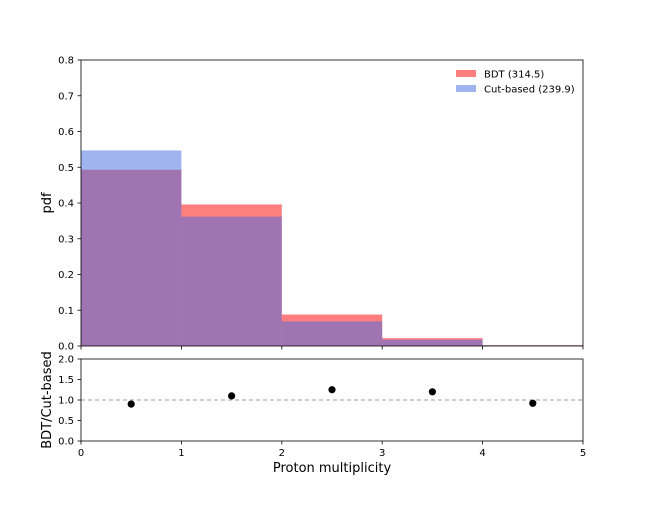  Describe the element at coordinates (47, 400) in the screenshot. I see `ratio-y-axis-label: BDT/Cut-based` at that location.